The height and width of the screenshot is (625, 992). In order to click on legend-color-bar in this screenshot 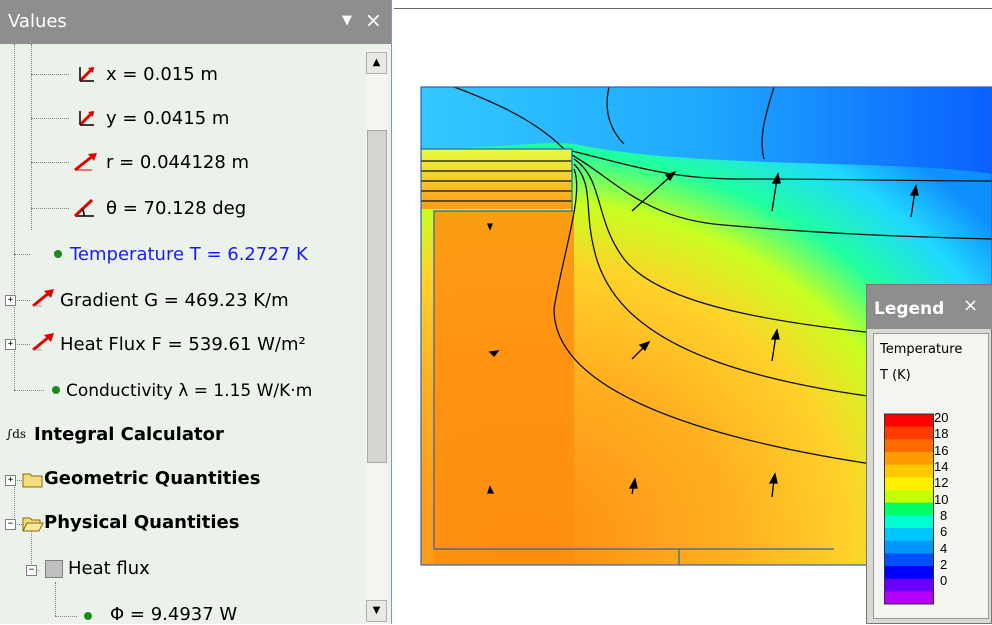, I will do `click(909, 509)`.